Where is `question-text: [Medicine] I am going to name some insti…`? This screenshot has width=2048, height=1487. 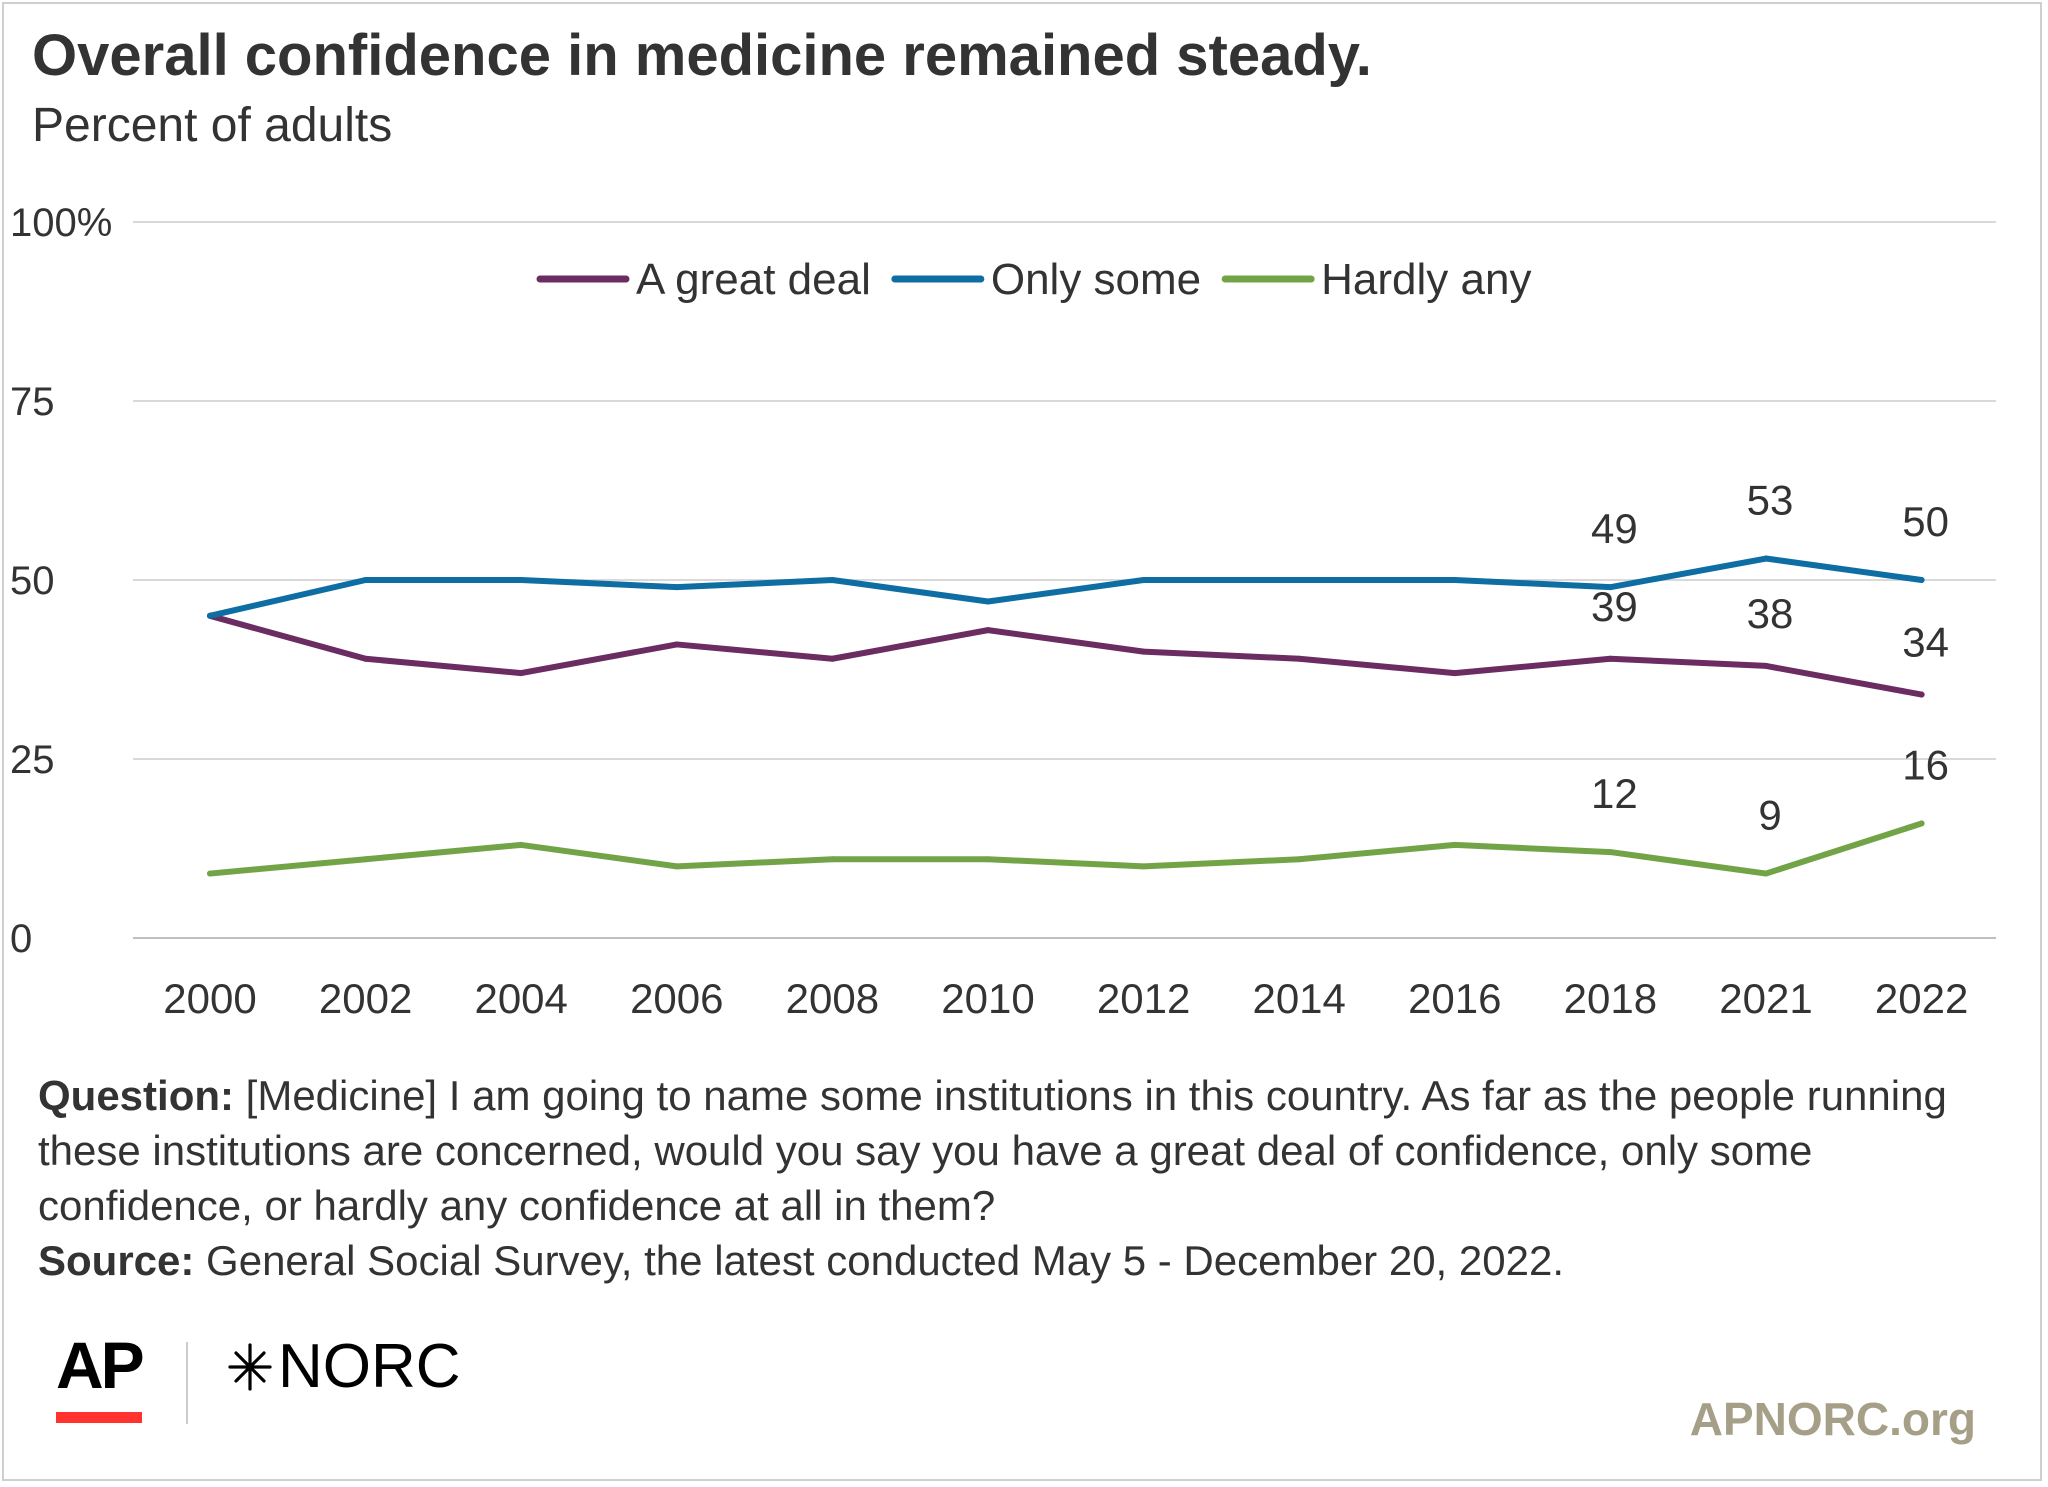 question-text: [Medicine] I am going to name some insti… is located at coordinates (992, 1150).